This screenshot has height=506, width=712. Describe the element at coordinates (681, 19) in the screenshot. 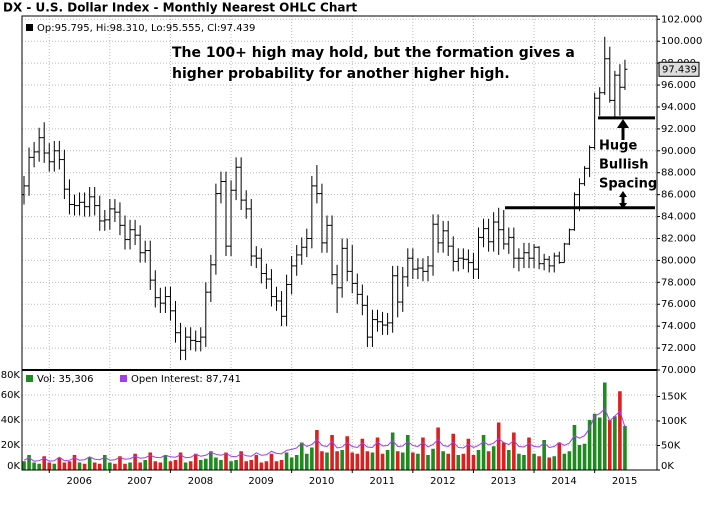

I see `y-tick-label: 102.000` at that location.